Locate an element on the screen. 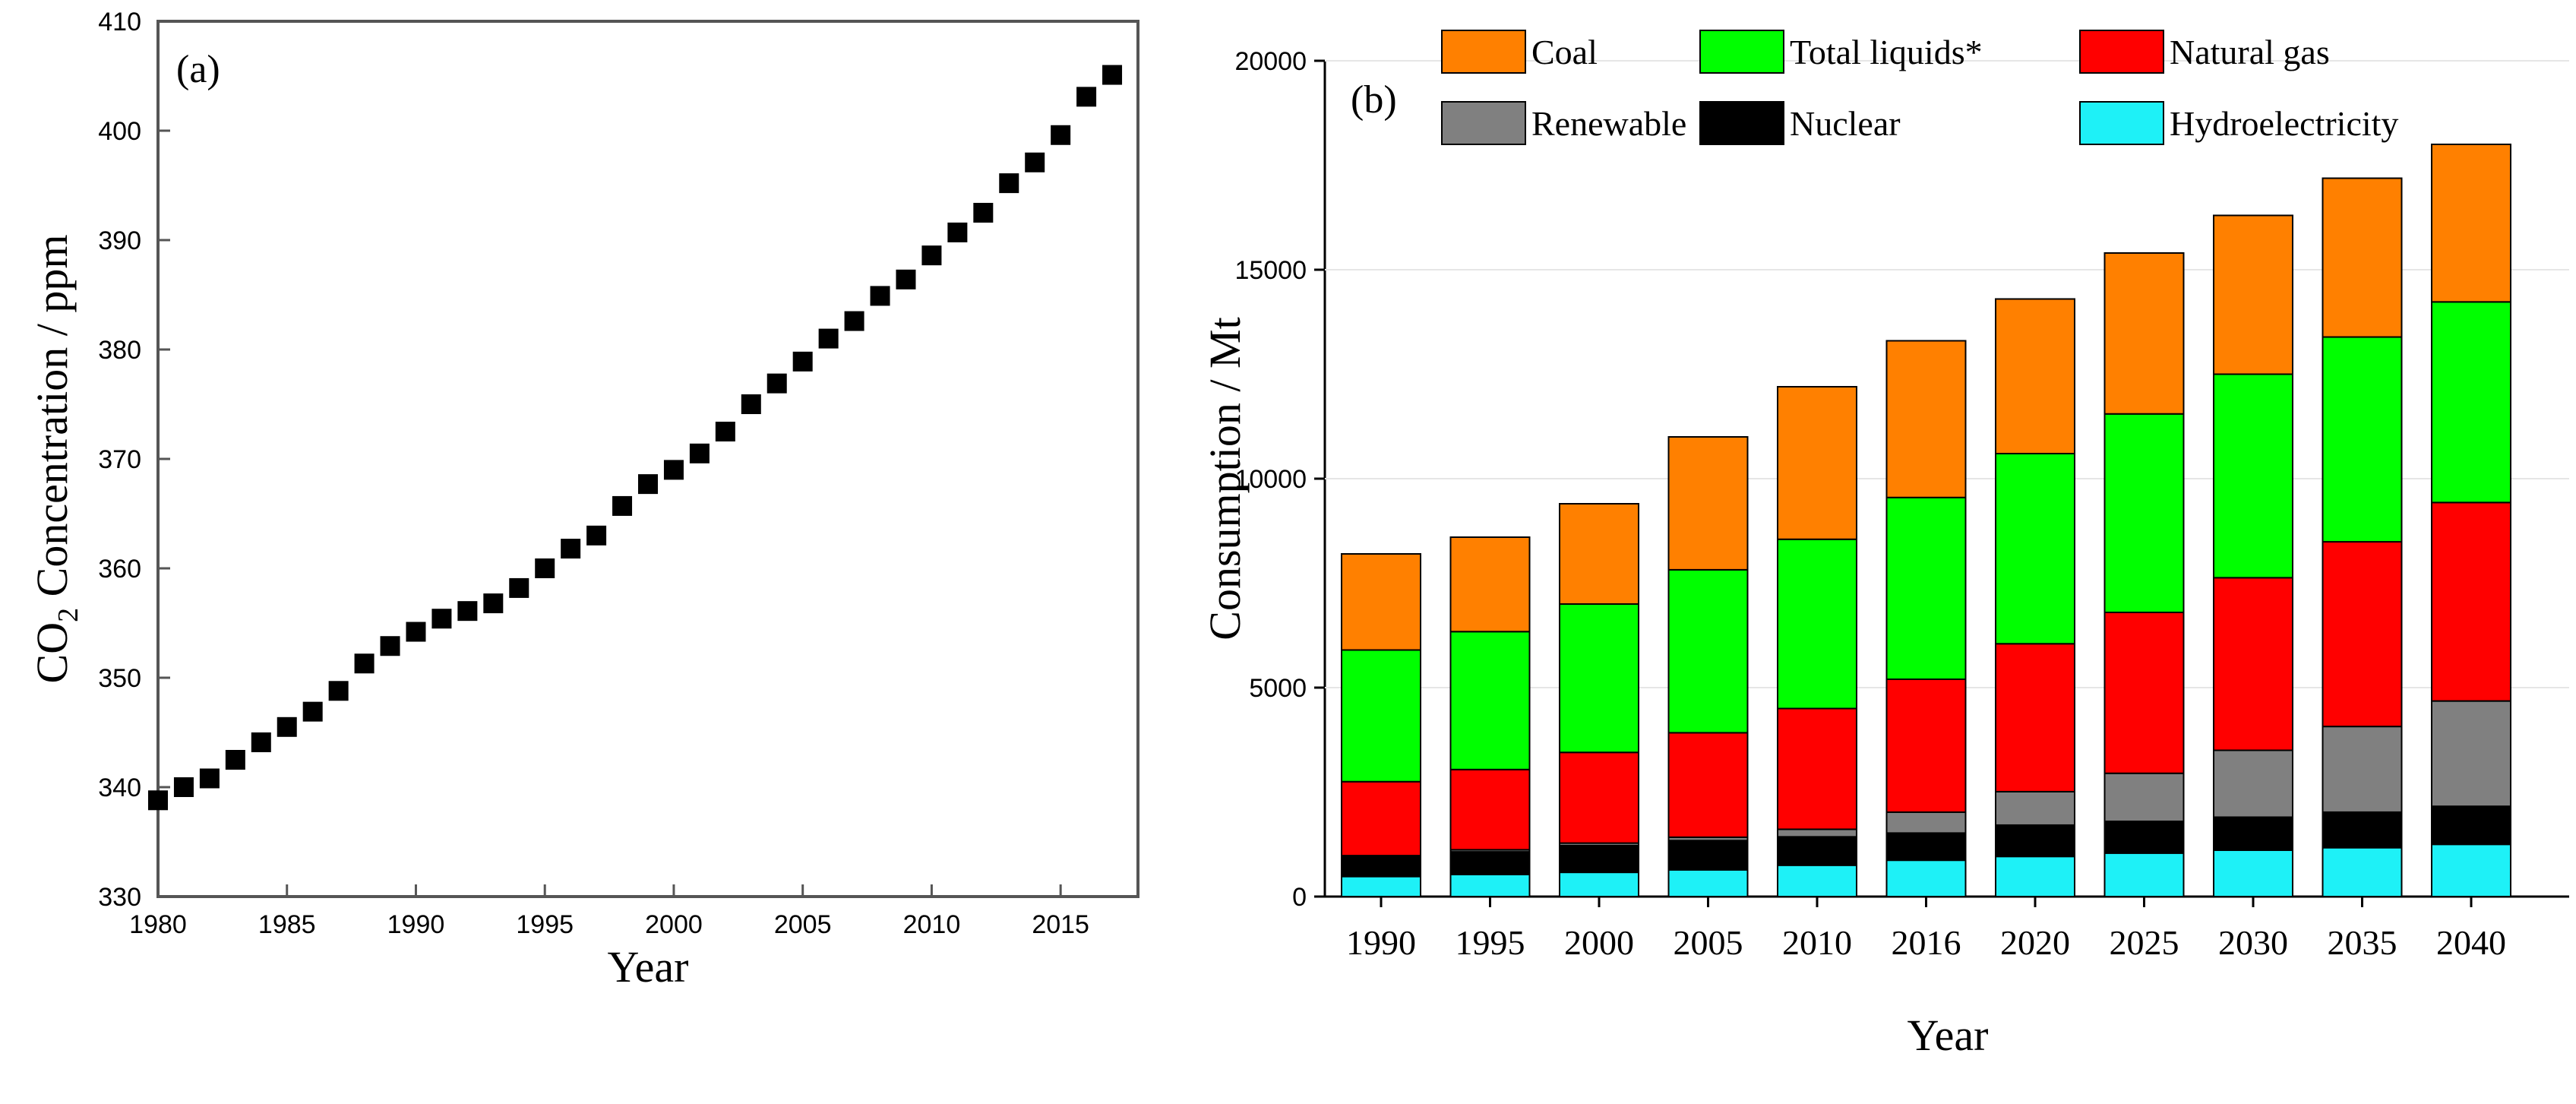  a-x-axis-title: Year is located at coordinates (648, 967).